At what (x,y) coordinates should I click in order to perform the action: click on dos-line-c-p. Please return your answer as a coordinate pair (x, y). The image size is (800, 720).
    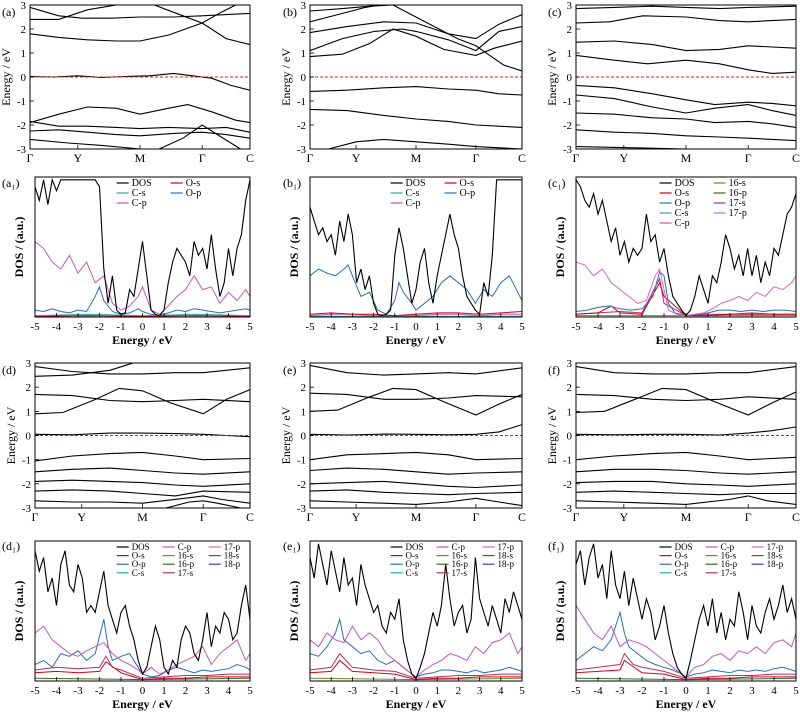
    Looking at the image, I should click on (142, 650).